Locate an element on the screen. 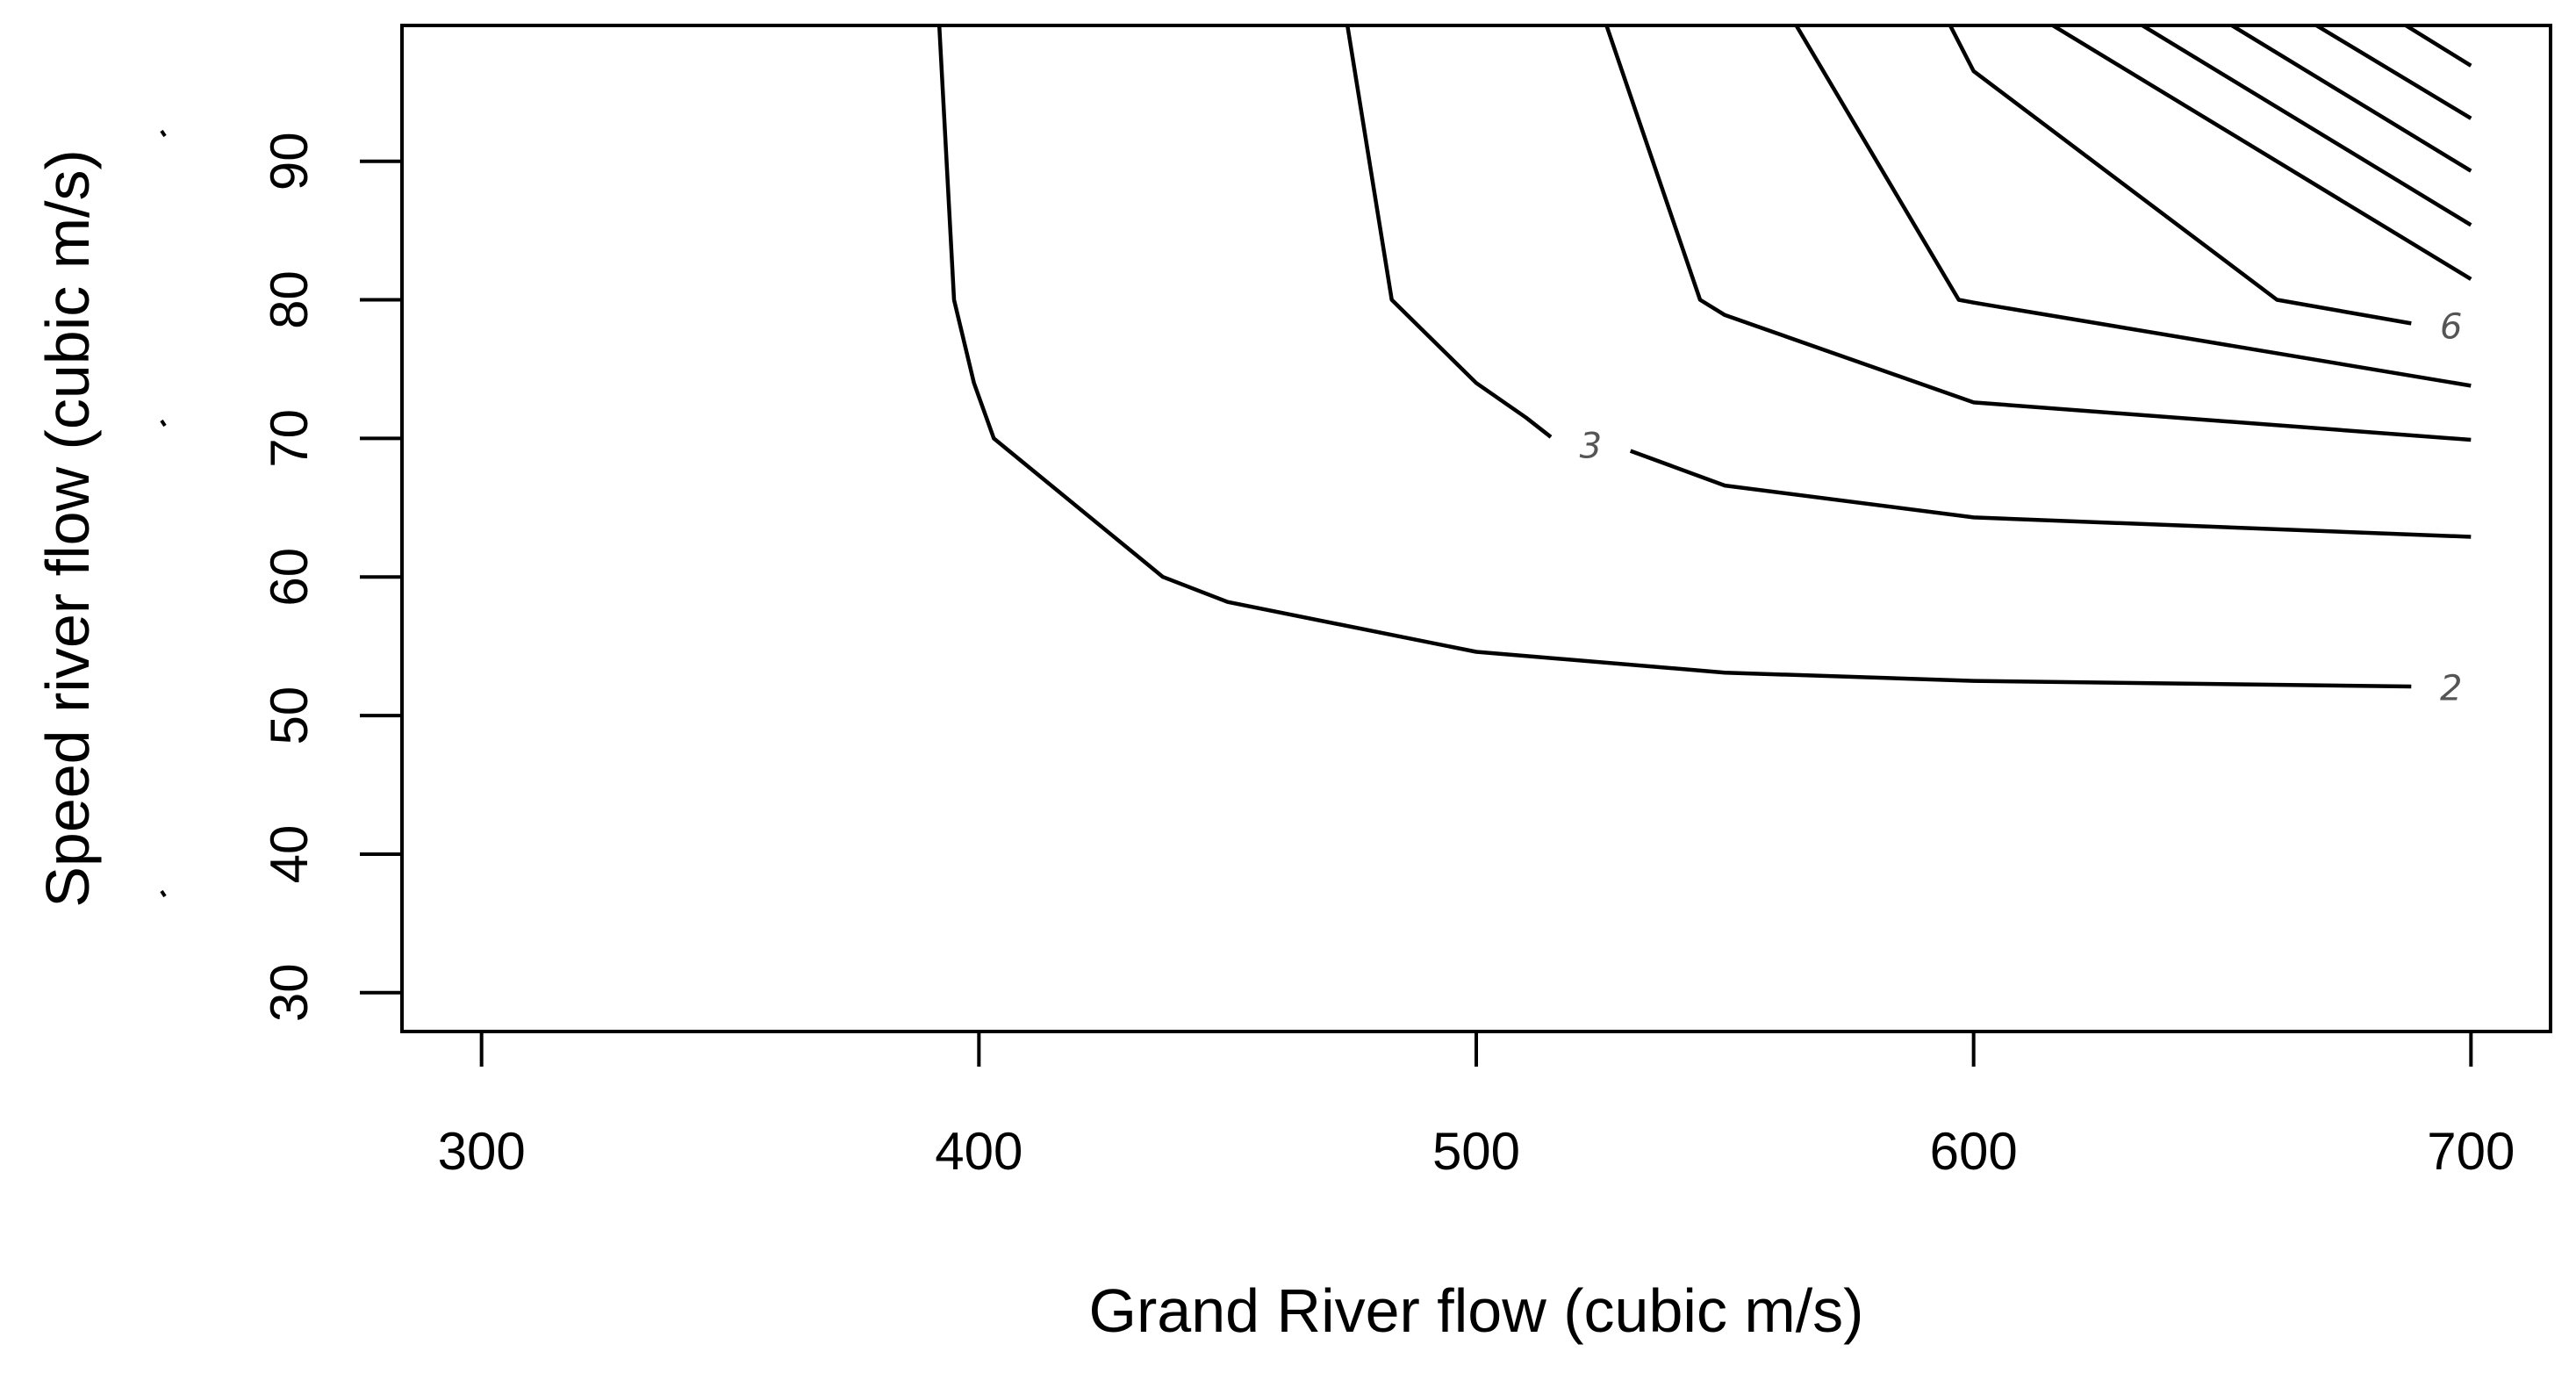 The image size is (2576, 1373). x-tick-label: 500 is located at coordinates (1476, 1151).